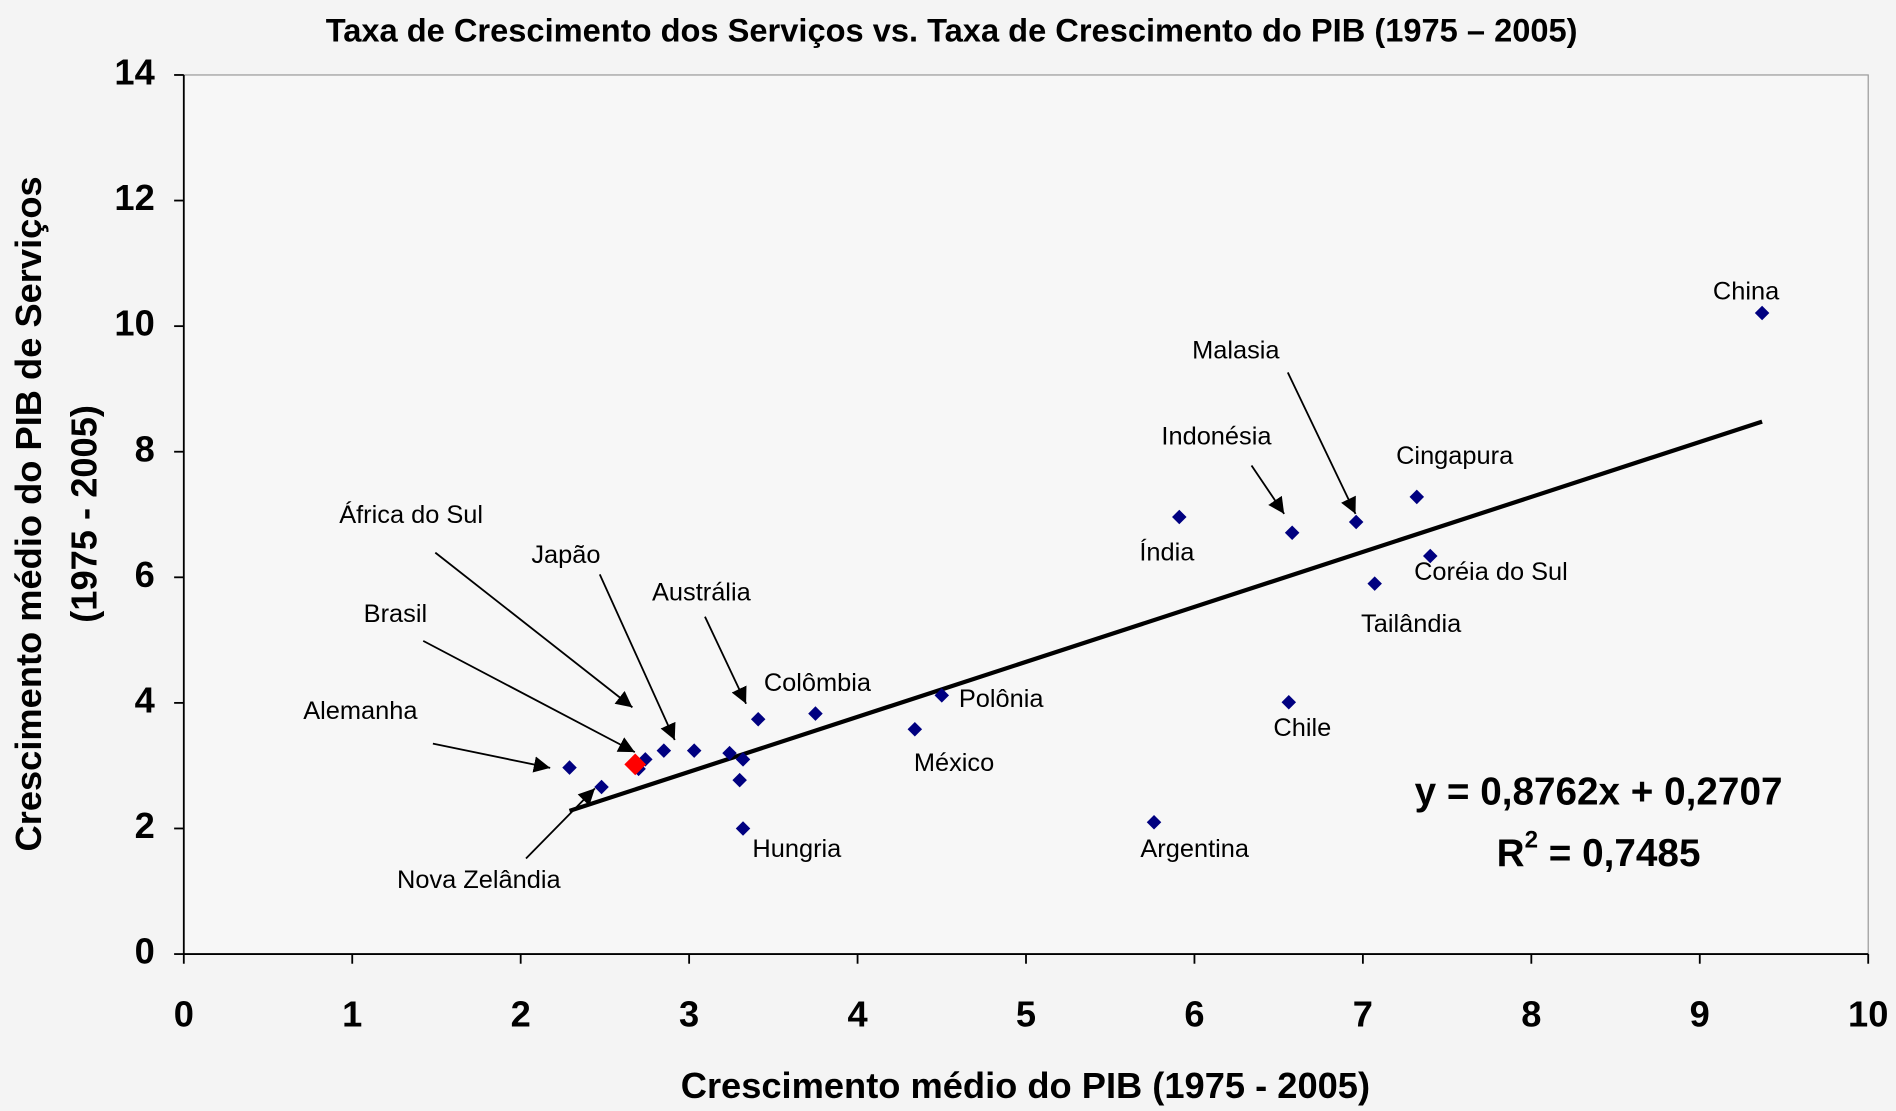 This screenshot has width=1896, height=1111. What do you see at coordinates (797, 849) in the screenshot?
I see `point-label: Hungria` at bounding box center [797, 849].